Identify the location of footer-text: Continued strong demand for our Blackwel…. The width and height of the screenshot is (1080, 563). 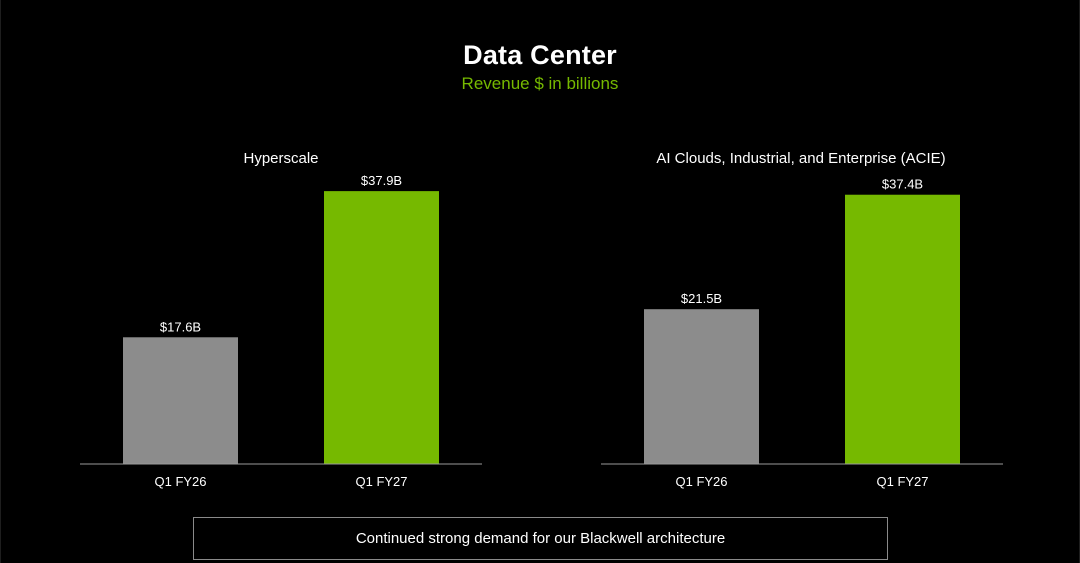
(540, 538).